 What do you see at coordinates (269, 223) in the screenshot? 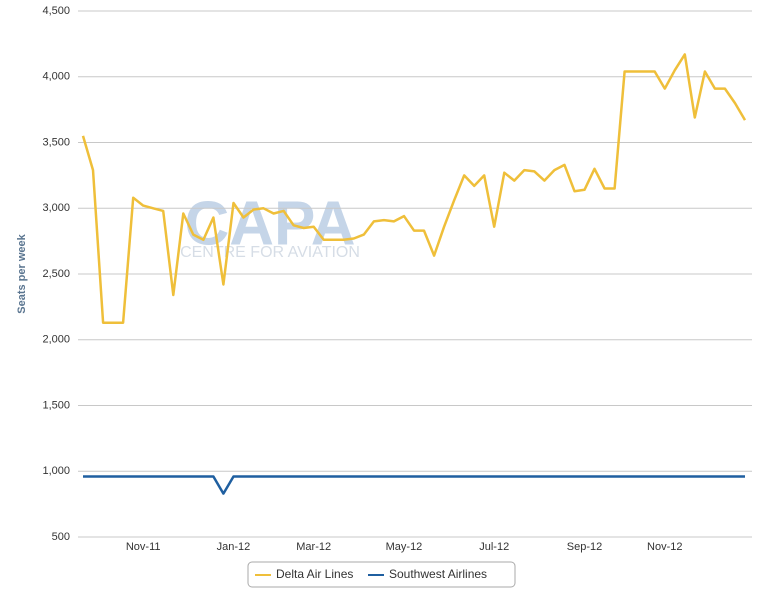
I see `watermark: CAPA` at bounding box center [269, 223].